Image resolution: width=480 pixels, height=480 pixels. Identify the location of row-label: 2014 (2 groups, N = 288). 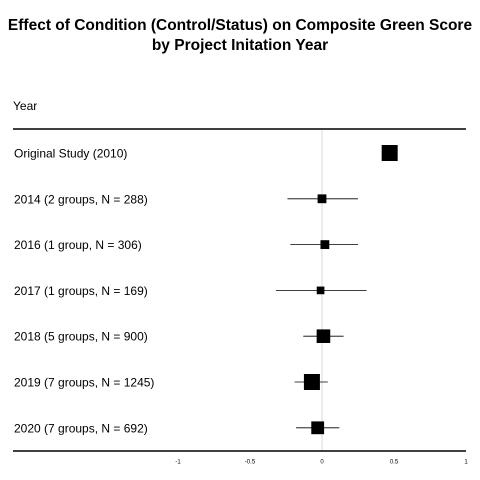
(81, 199).